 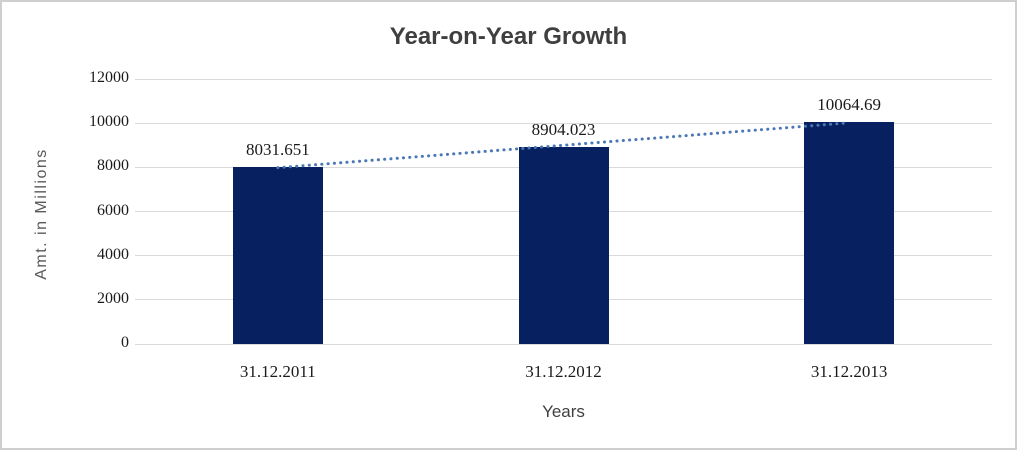 I want to click on y-tick-label: 6000, so click(x=113, y=210).